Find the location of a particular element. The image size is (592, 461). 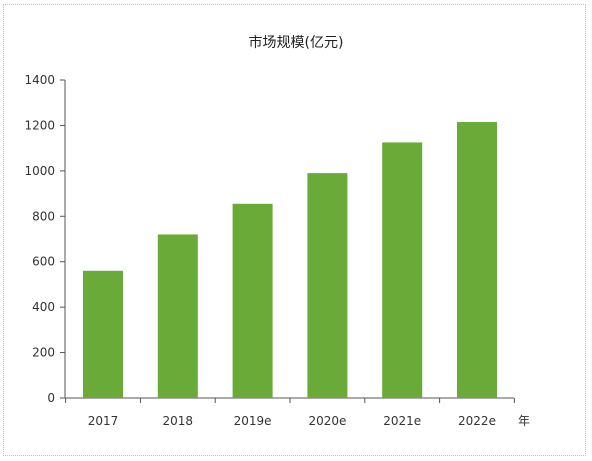

x-axis-unit-label: 年 is located at coordinates (524, 421).